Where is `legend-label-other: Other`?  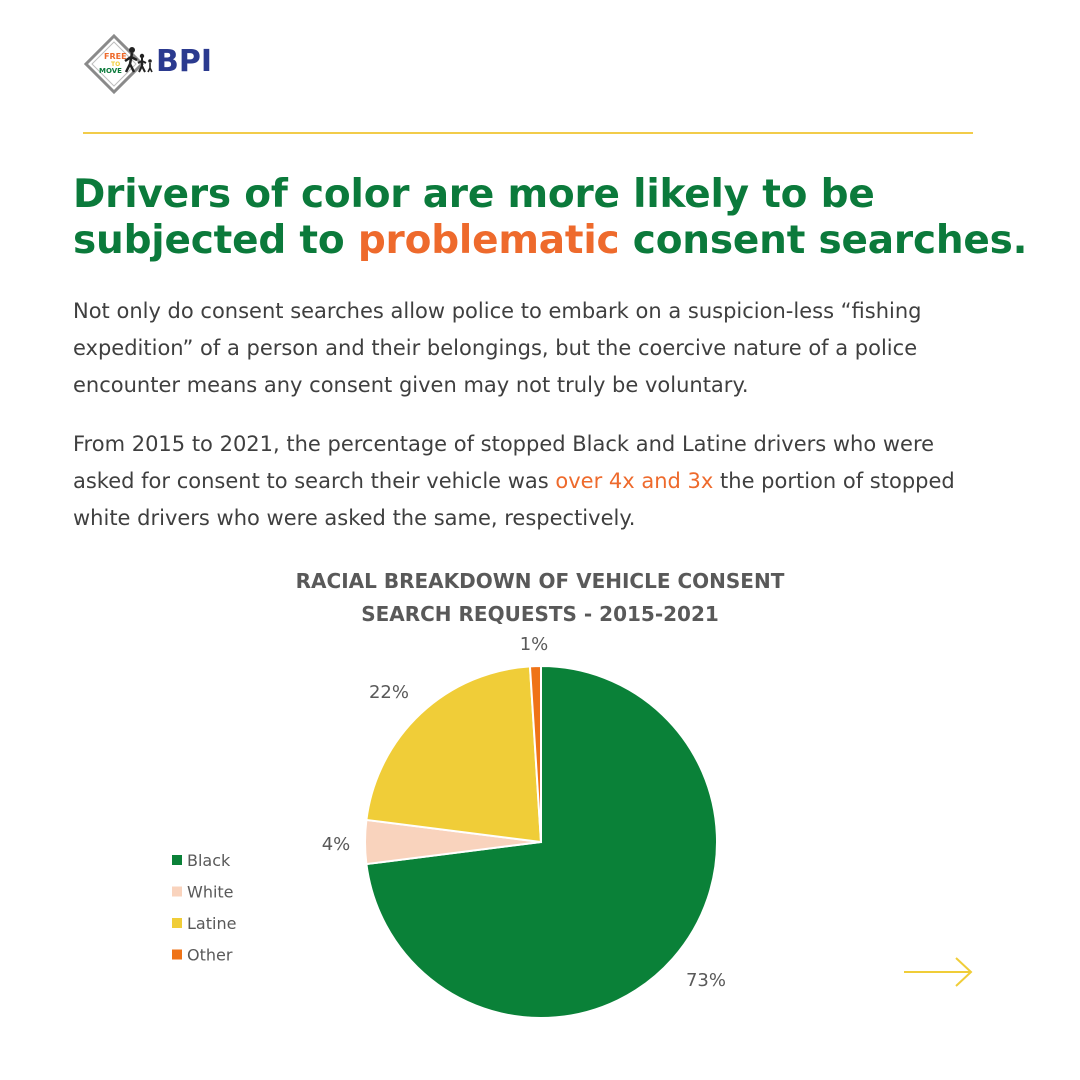
legend-label-other: Other is located at coordinates (210, 955).